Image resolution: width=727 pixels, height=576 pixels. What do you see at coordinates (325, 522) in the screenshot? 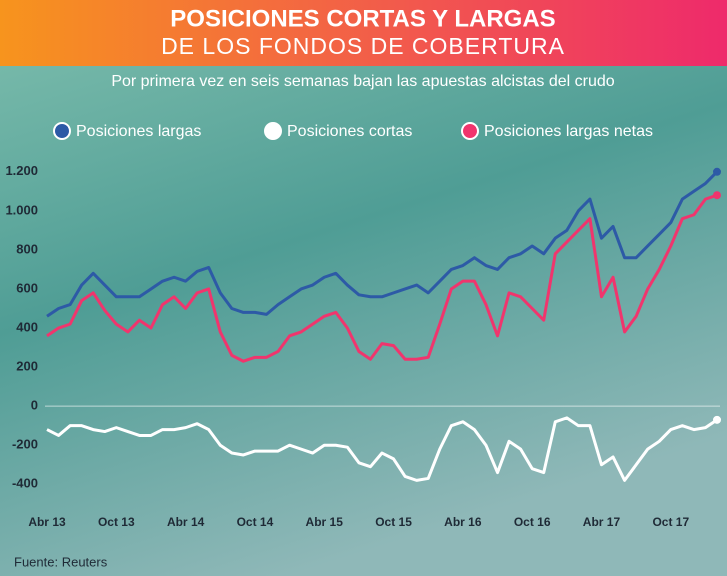
I see `x-tick-label: Abr 15` at bounding box center [325, 522].